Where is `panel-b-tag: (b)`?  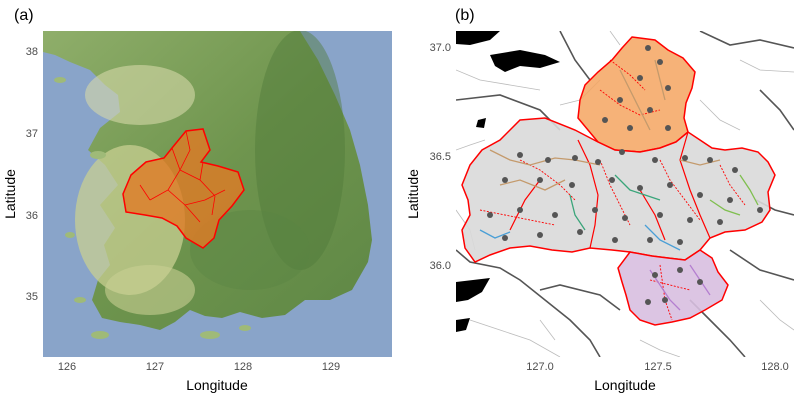 panel-b-tag: (b) is located at coordinates (465, 15).